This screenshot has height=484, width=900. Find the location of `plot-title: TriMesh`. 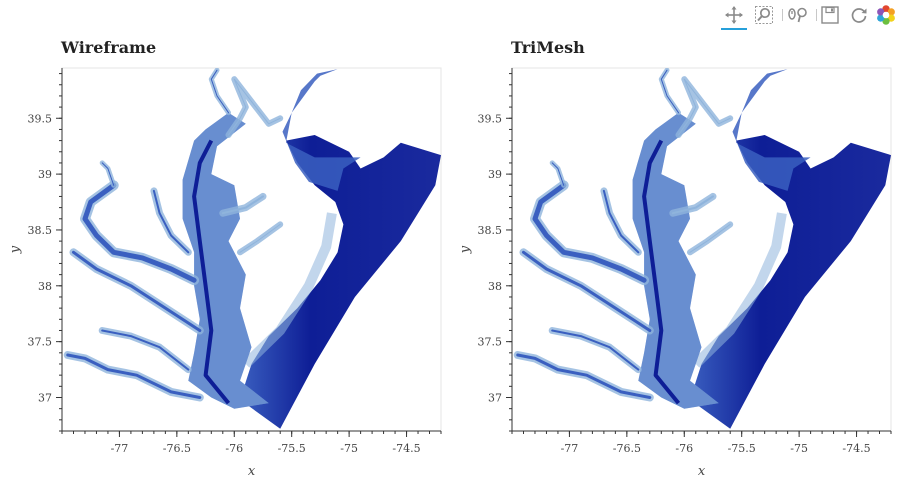

plot-title: TriMesh is located at coordinates (548, 47).